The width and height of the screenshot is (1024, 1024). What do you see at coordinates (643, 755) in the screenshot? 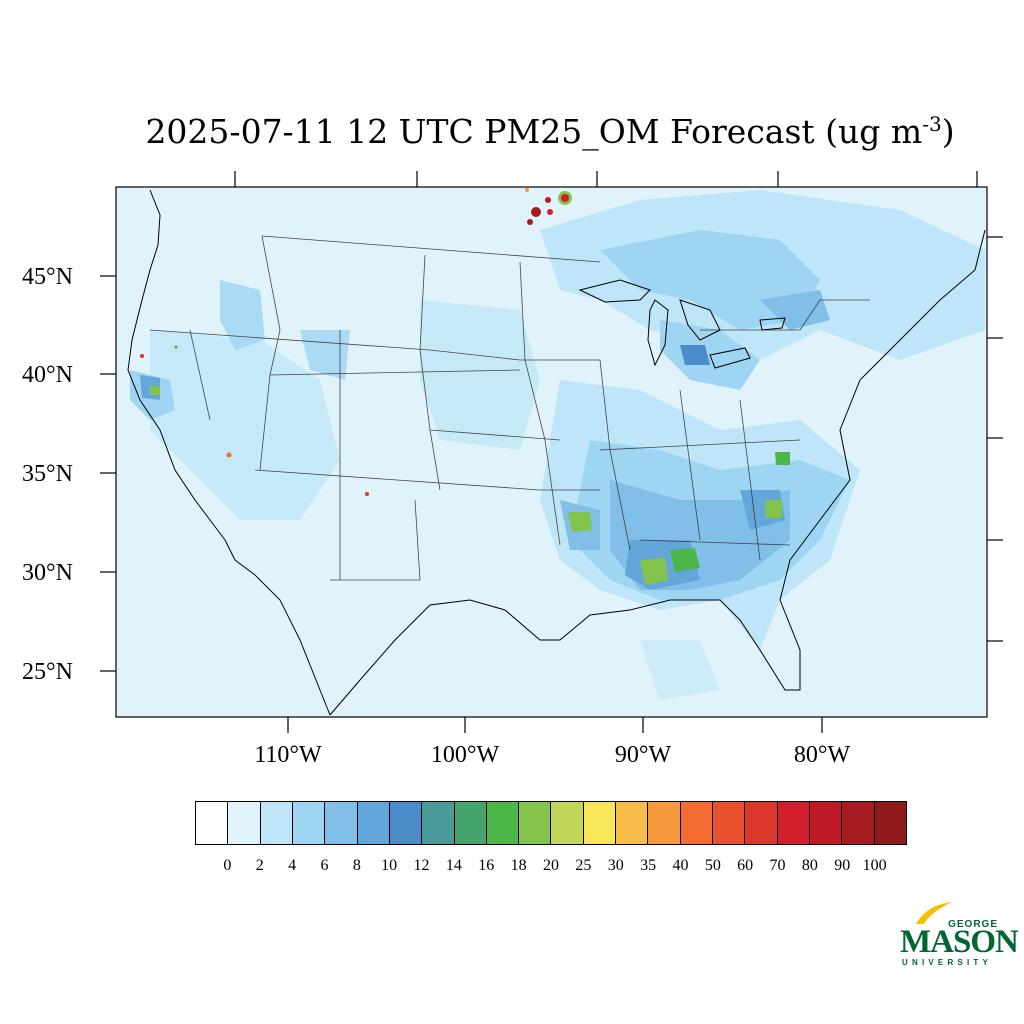
I see `lon-label-90: 90°W` at bounding box center [643, 755].